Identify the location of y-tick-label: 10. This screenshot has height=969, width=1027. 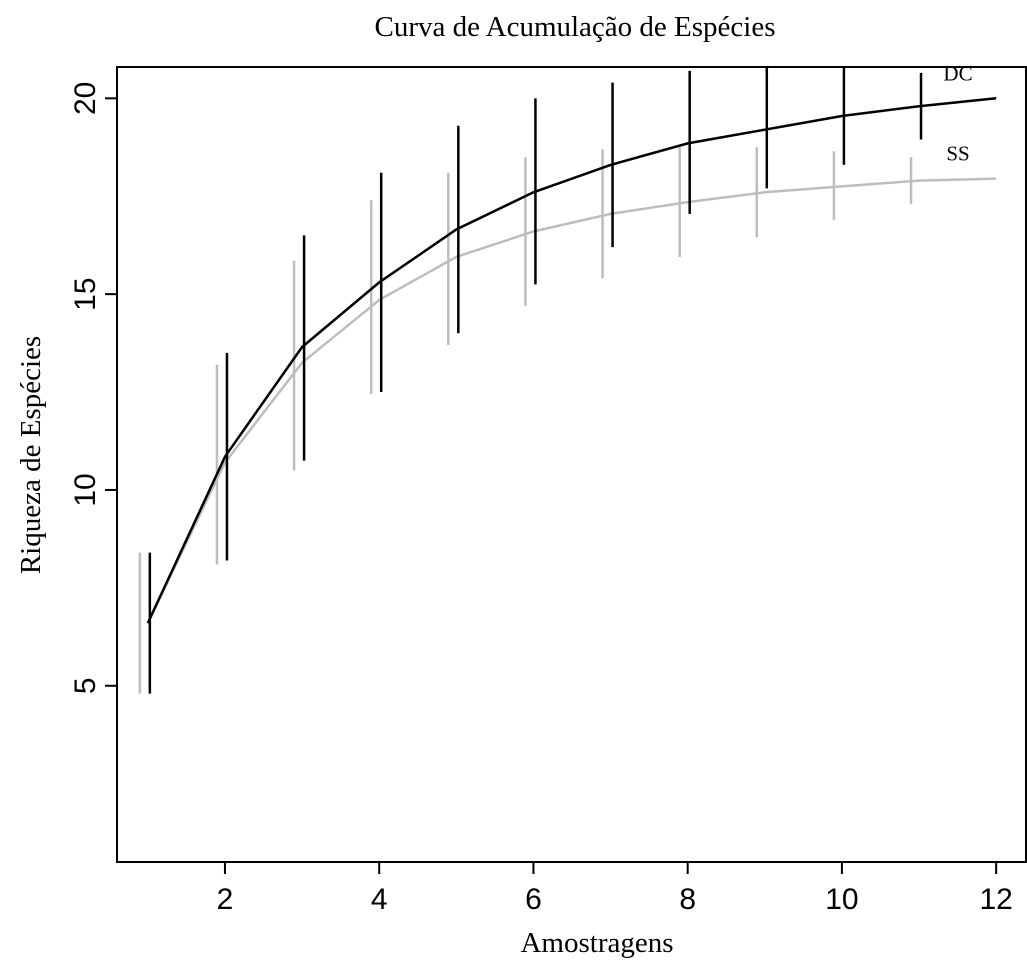
(85, 489).